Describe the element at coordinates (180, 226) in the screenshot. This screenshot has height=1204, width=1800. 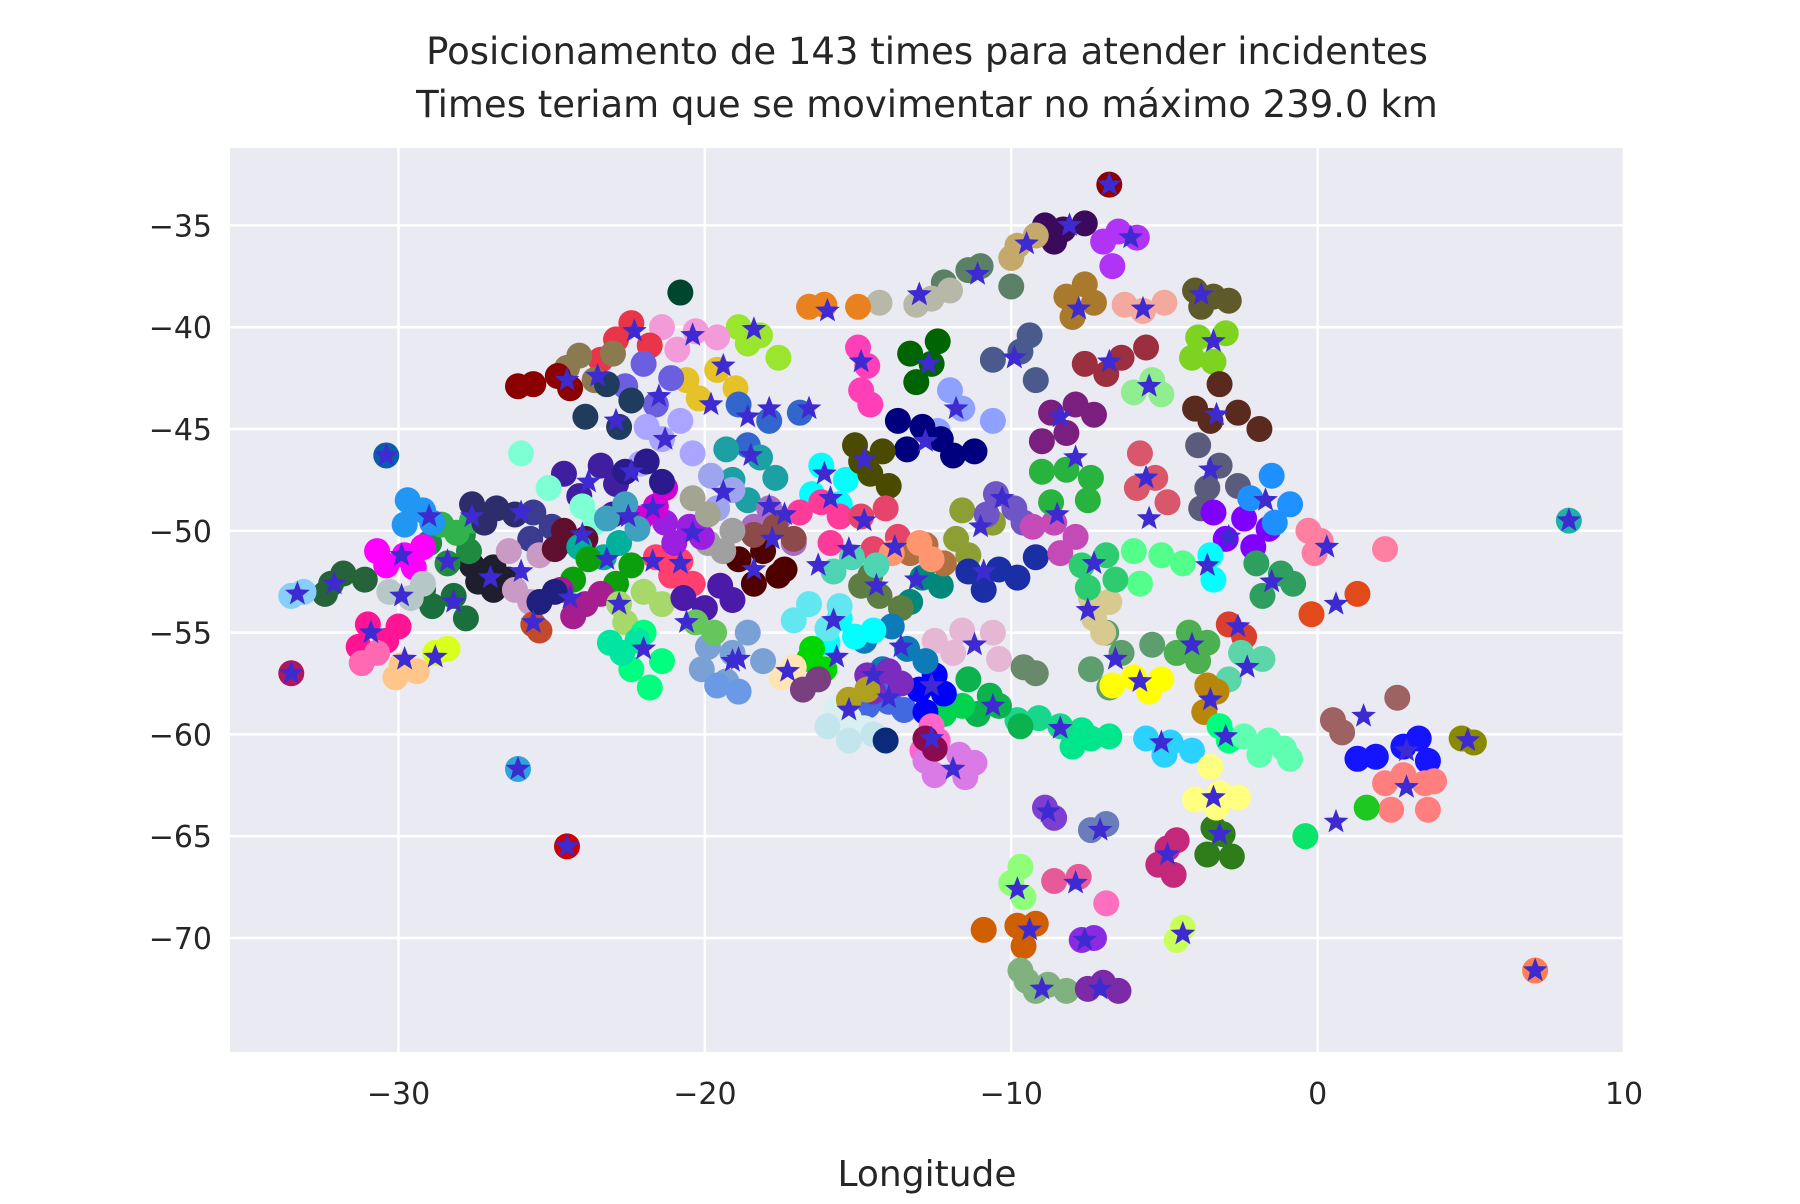
I see `y-tick-label: −35` at that location.